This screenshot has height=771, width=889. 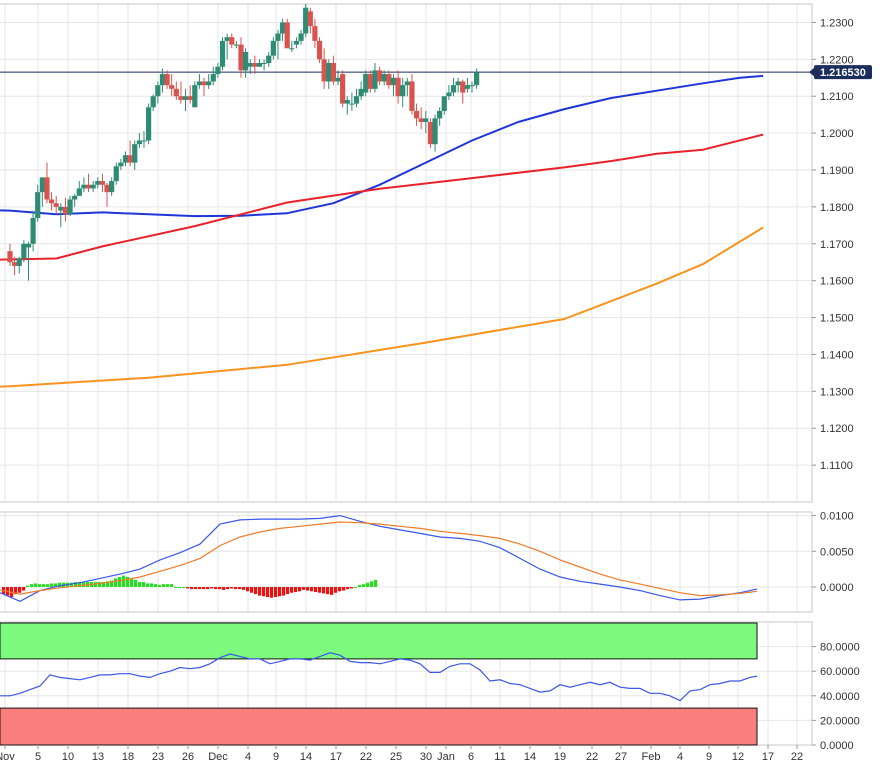 I want to click on rsi-panel, so click(x=379, y=684).